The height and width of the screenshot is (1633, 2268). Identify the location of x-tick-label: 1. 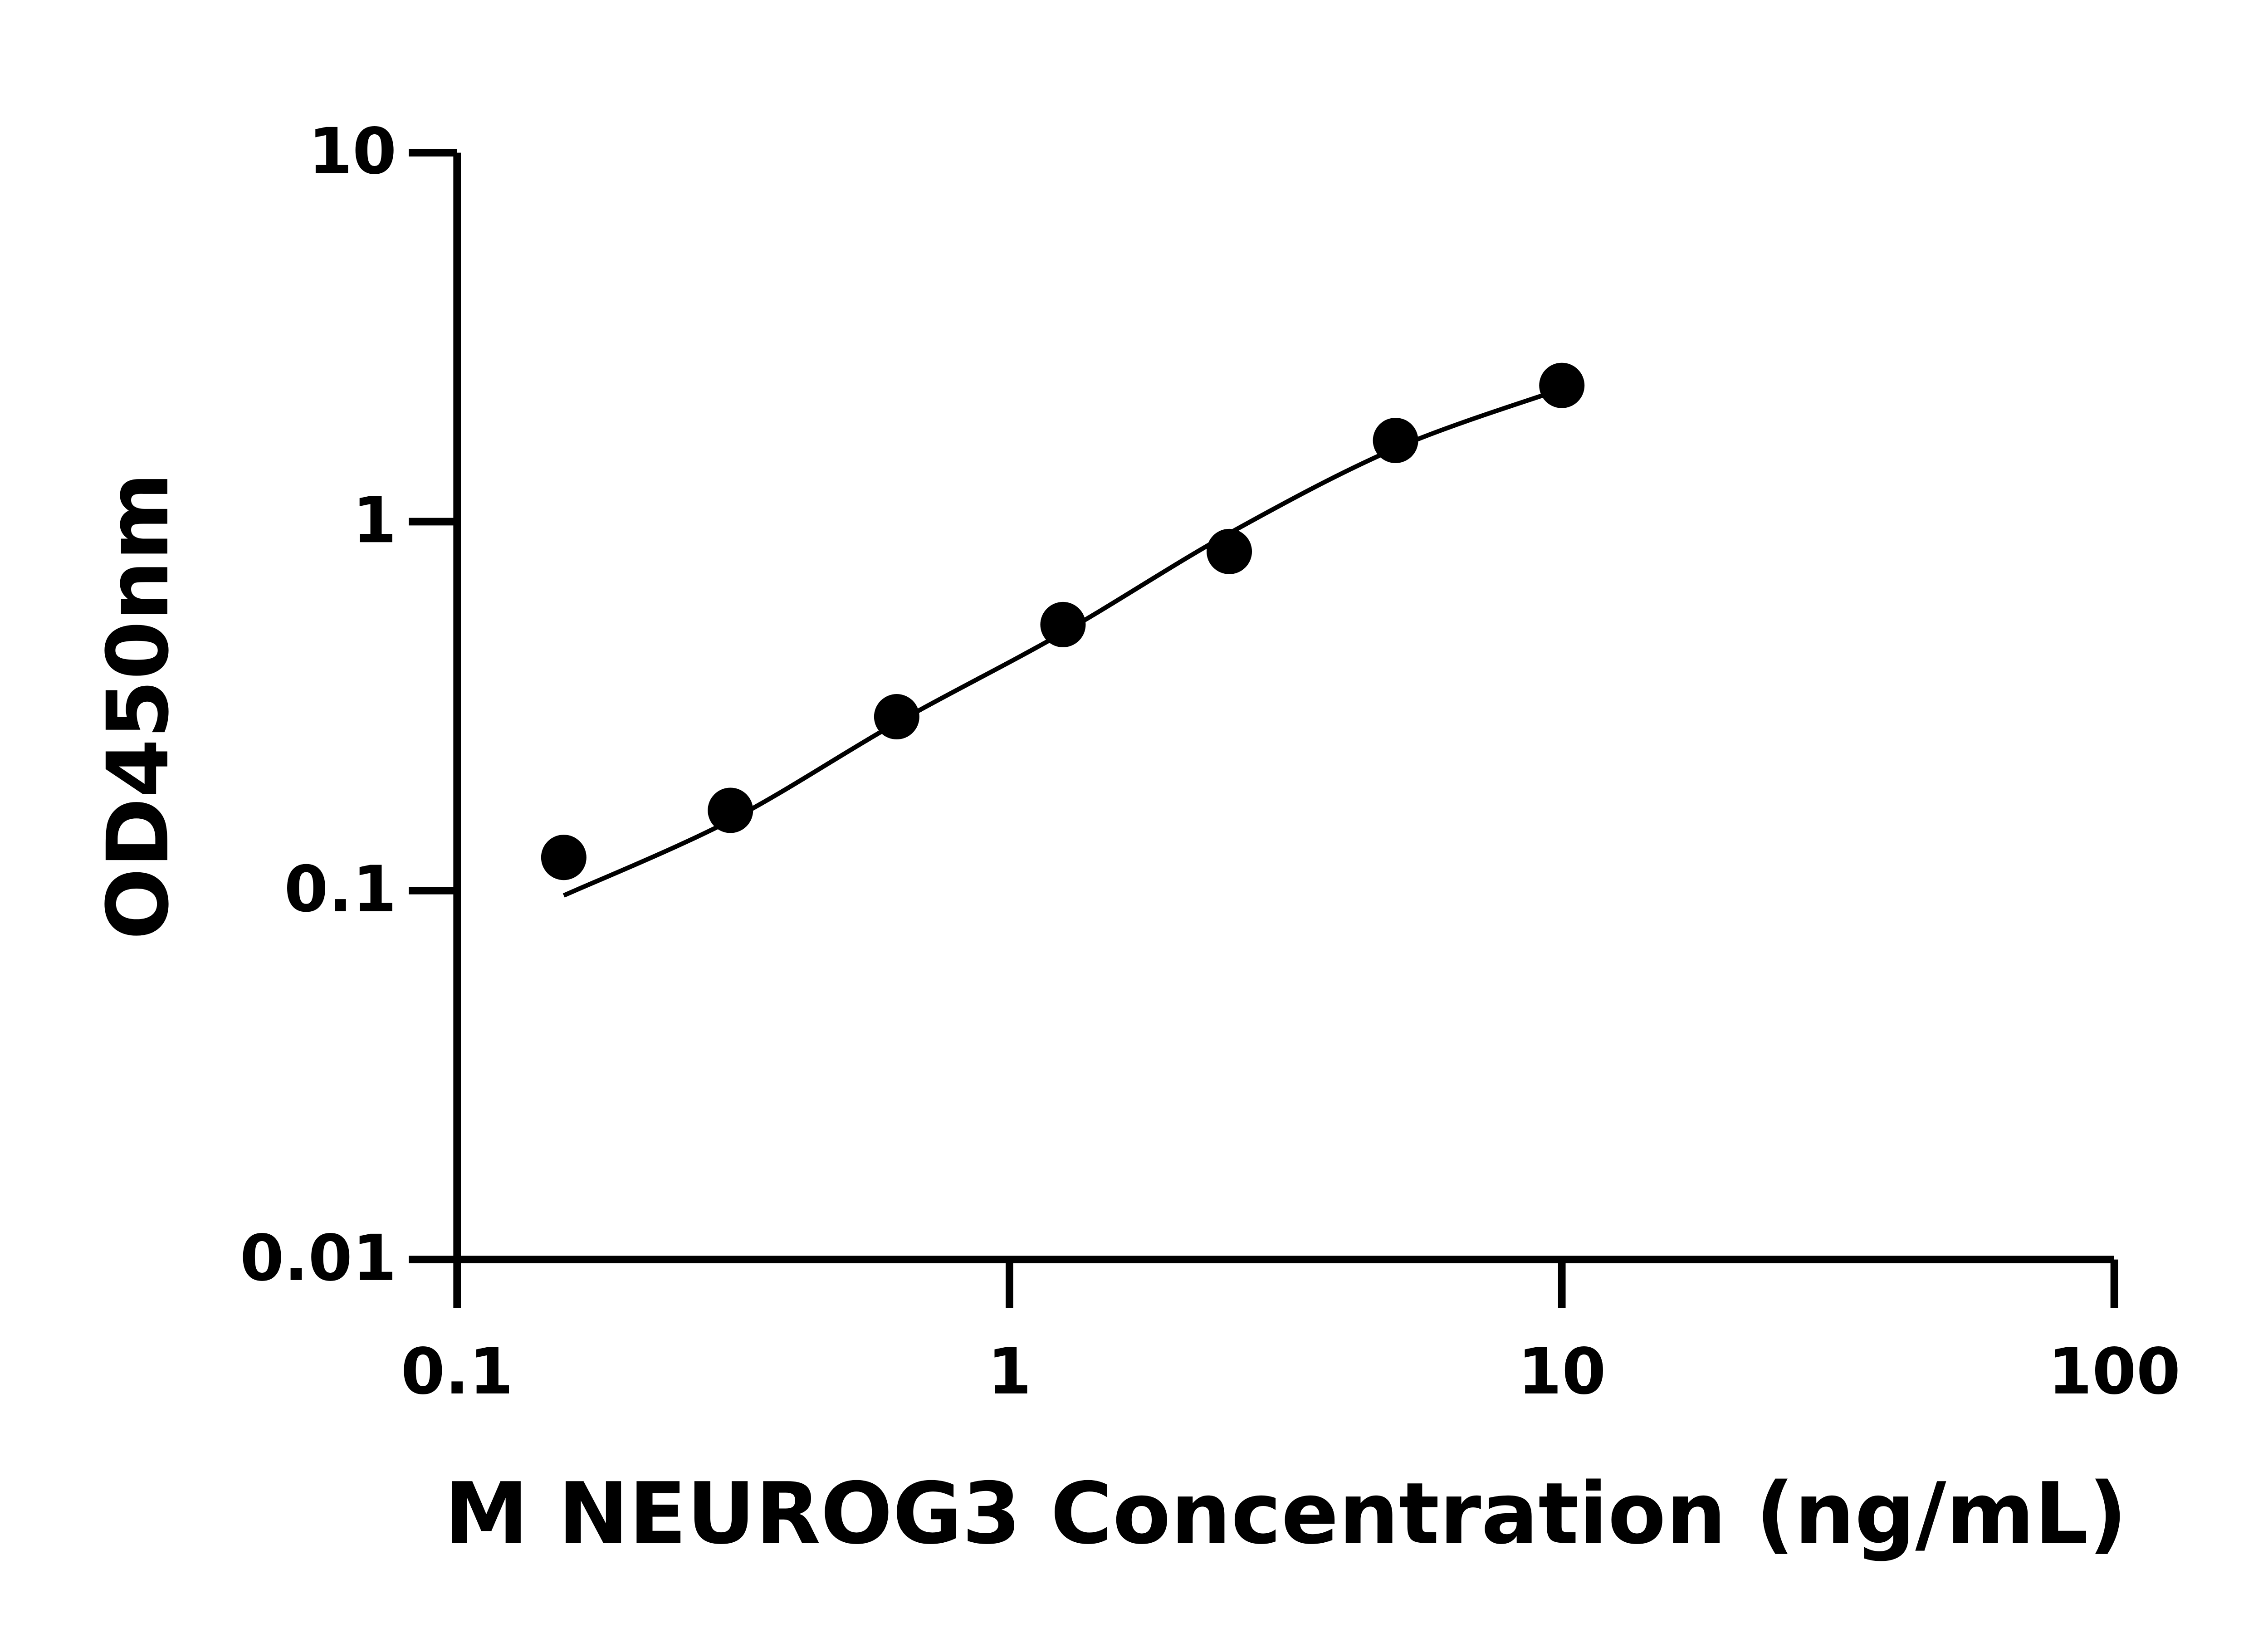
(1009, 1372).